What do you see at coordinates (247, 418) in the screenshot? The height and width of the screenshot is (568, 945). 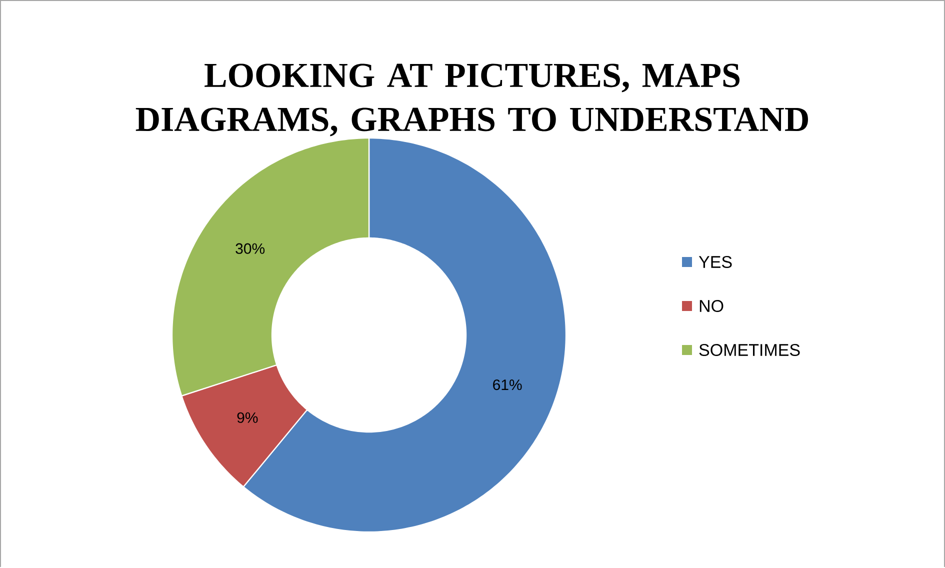 I see `data-label: 9%` at bounding box center [247, 418].